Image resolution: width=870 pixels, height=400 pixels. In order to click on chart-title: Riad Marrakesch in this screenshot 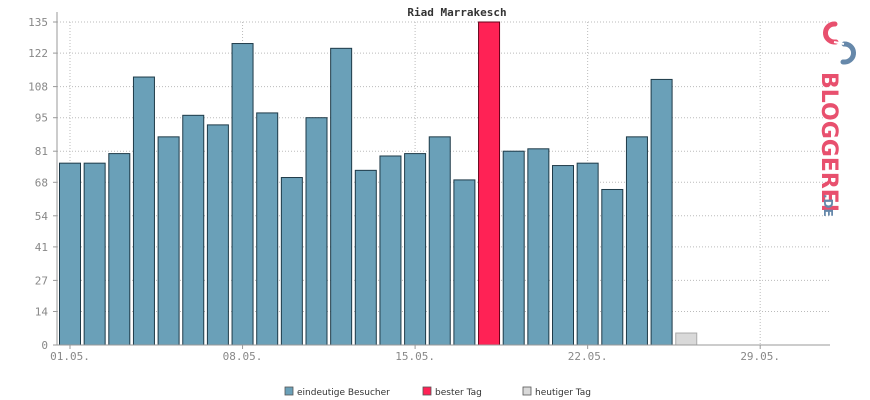, I will do `click(456, 12)`.